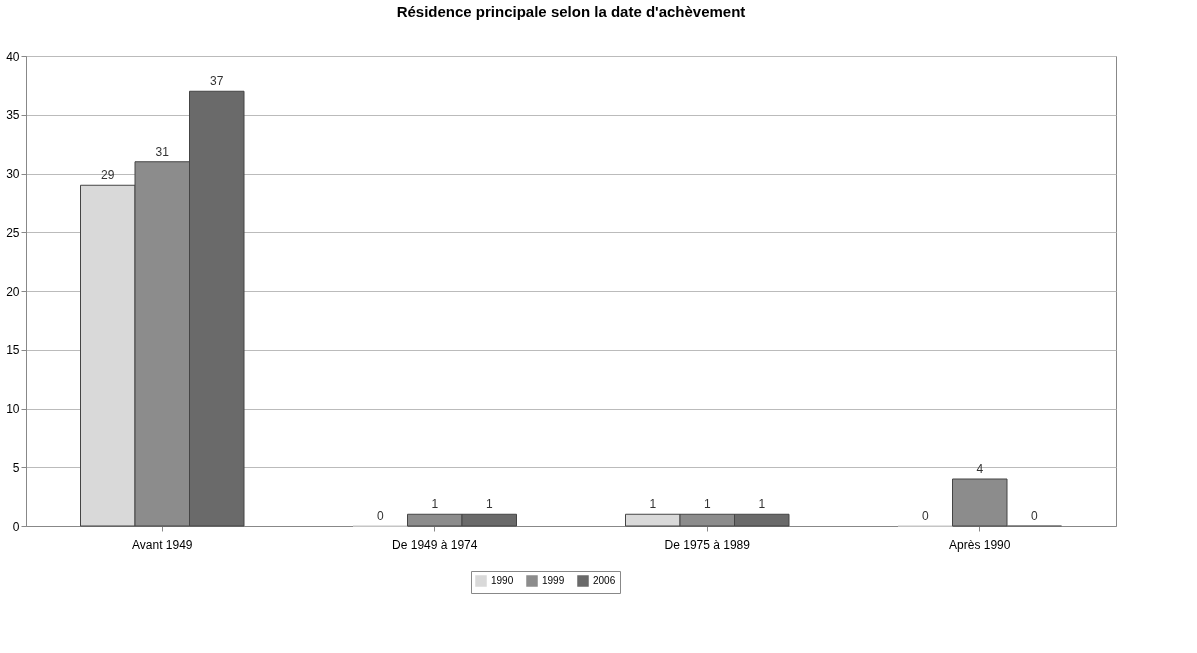 This screenshot has height=653, width=1197. What do you see at coordinates (162, 151) in the screenshot?
I see `data-label: 31` at bounding box center [162, 151].